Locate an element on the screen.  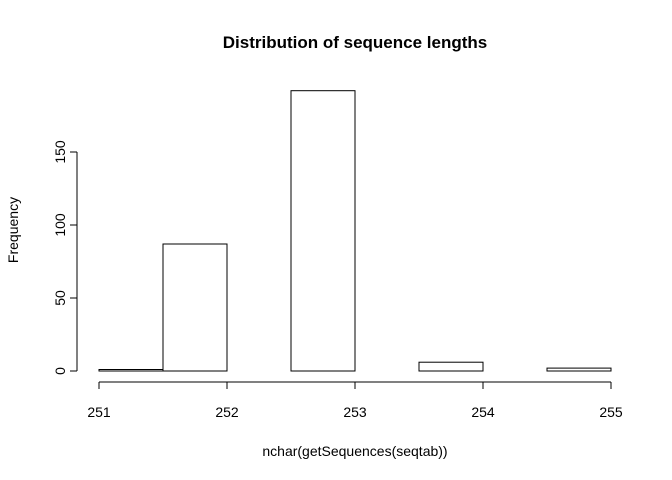
y-tick-label-0: 0 is located at coordinates (60, 371).